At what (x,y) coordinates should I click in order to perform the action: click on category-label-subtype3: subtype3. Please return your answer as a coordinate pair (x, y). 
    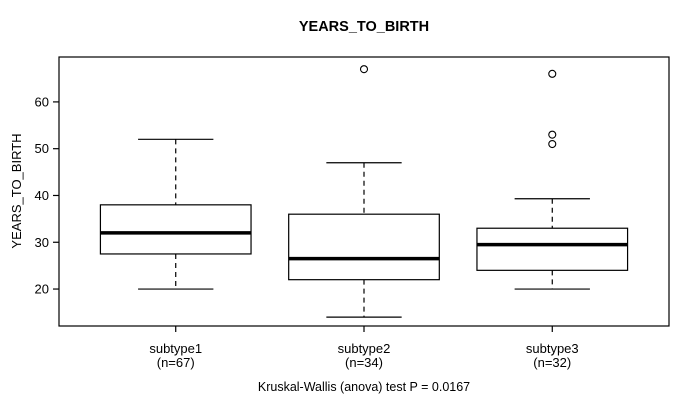
    Looking at the image, I should click on (552, 348).